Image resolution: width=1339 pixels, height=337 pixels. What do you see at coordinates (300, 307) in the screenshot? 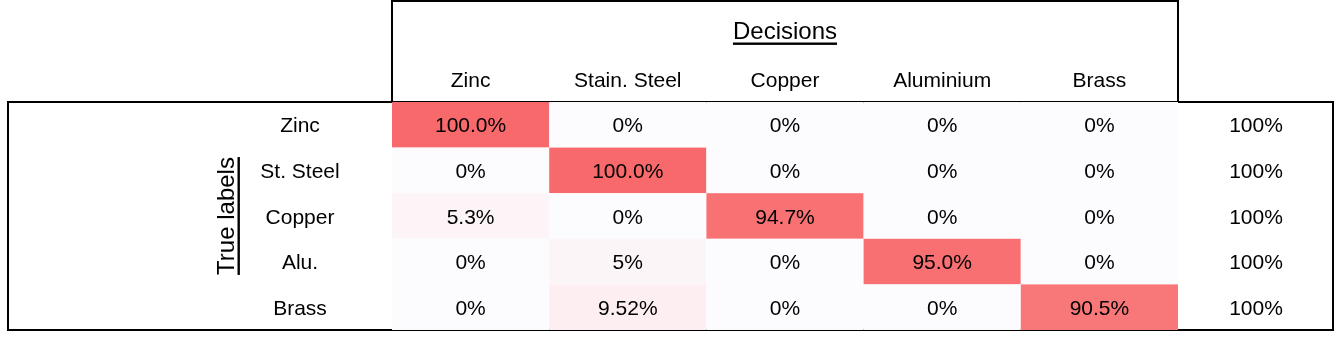
I see `y-tick-label: Brass` at bounding box center [300, 307].